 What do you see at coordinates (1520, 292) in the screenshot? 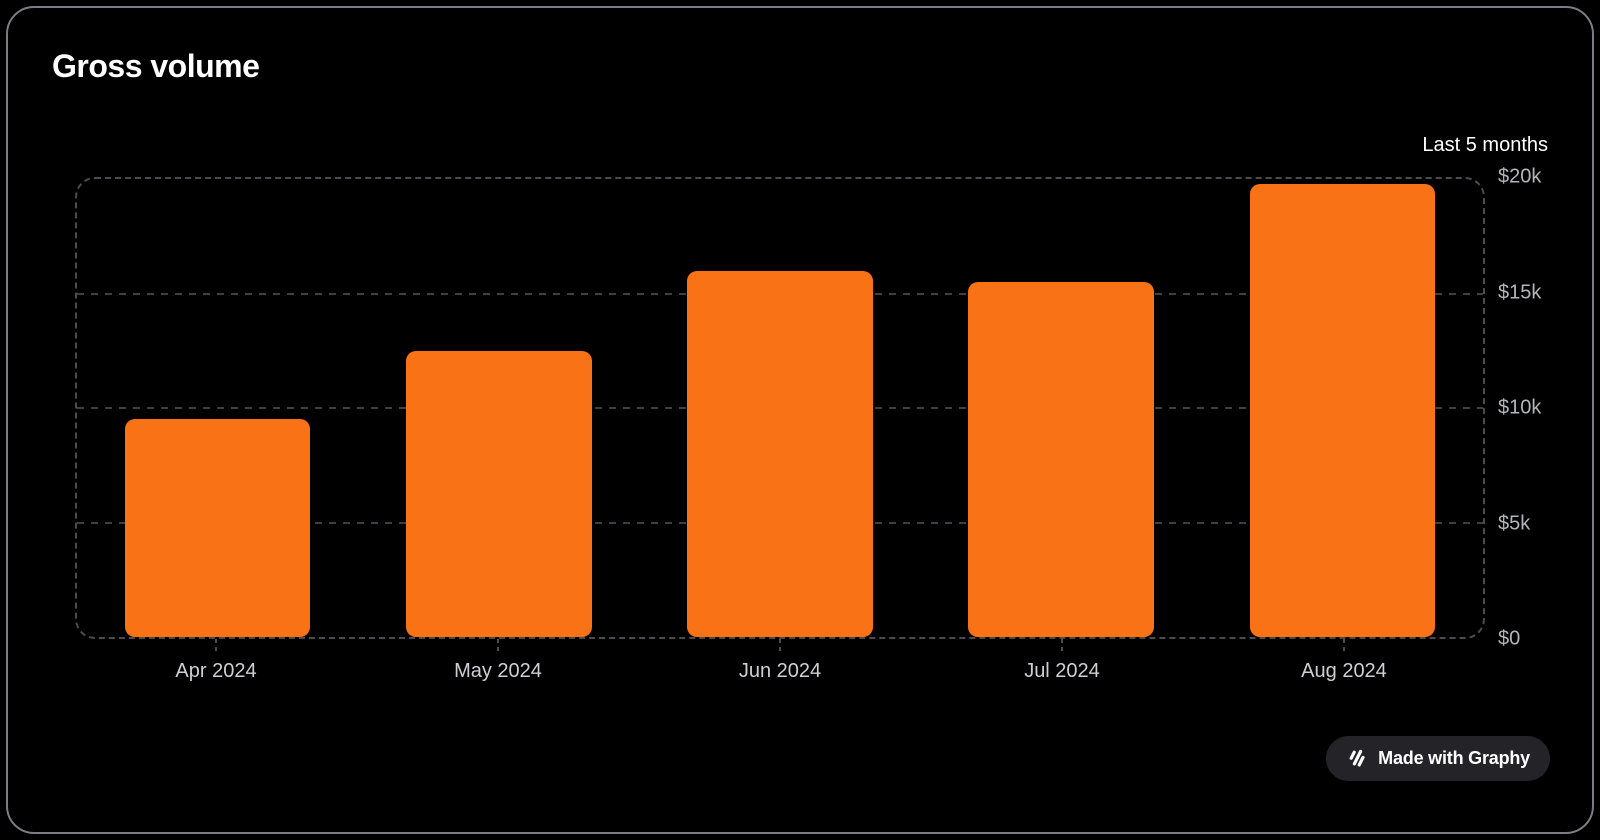
I see `y-tick-label-15k: $15k` at bounding box center [1520, 292].